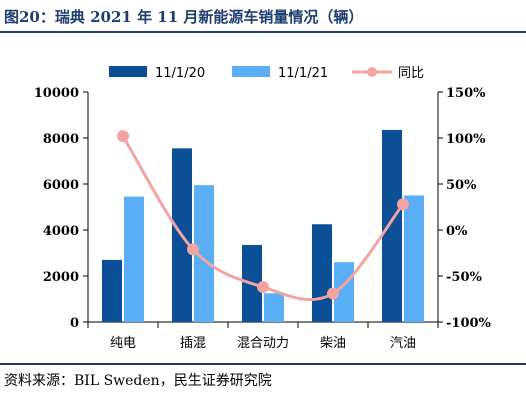 This screenshot has width=526, height=411. Describe the element at coordinates (56, 93) in the screenshot. I see `y-left-tick-label: 10000` at that location.